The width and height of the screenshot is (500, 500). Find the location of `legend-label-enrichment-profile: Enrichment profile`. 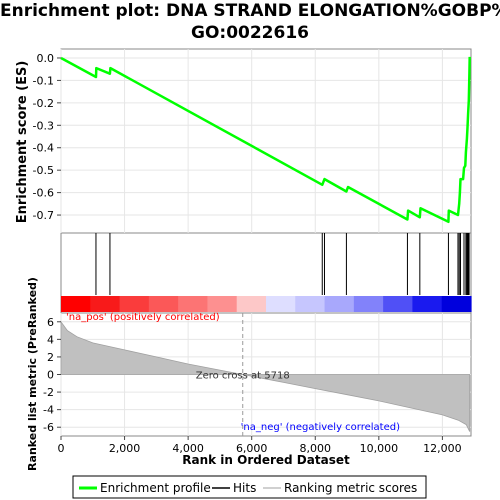

legend-label-enrichment-profile: Enrichment profile is located at coordinates (155, 488).